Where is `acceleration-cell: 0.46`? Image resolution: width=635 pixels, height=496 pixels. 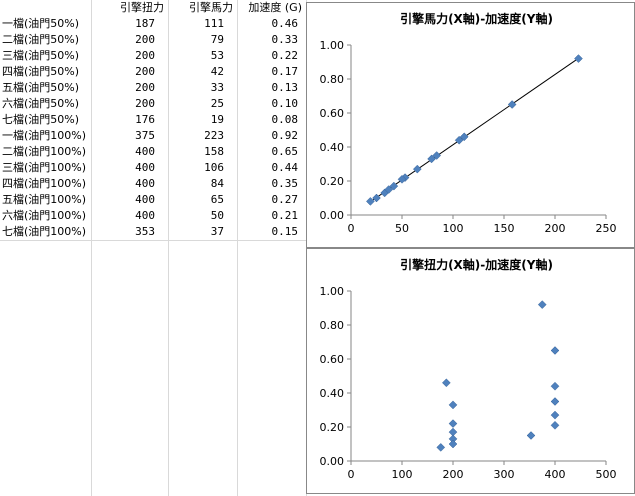
acceleration-cell: 0.46 is located at coordinates (285, 23).